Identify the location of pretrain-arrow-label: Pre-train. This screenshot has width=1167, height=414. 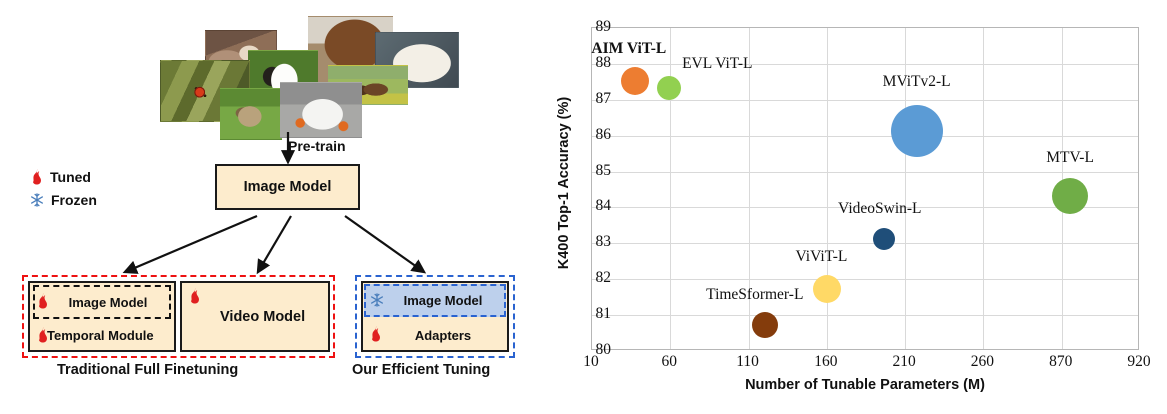
(317, 146).